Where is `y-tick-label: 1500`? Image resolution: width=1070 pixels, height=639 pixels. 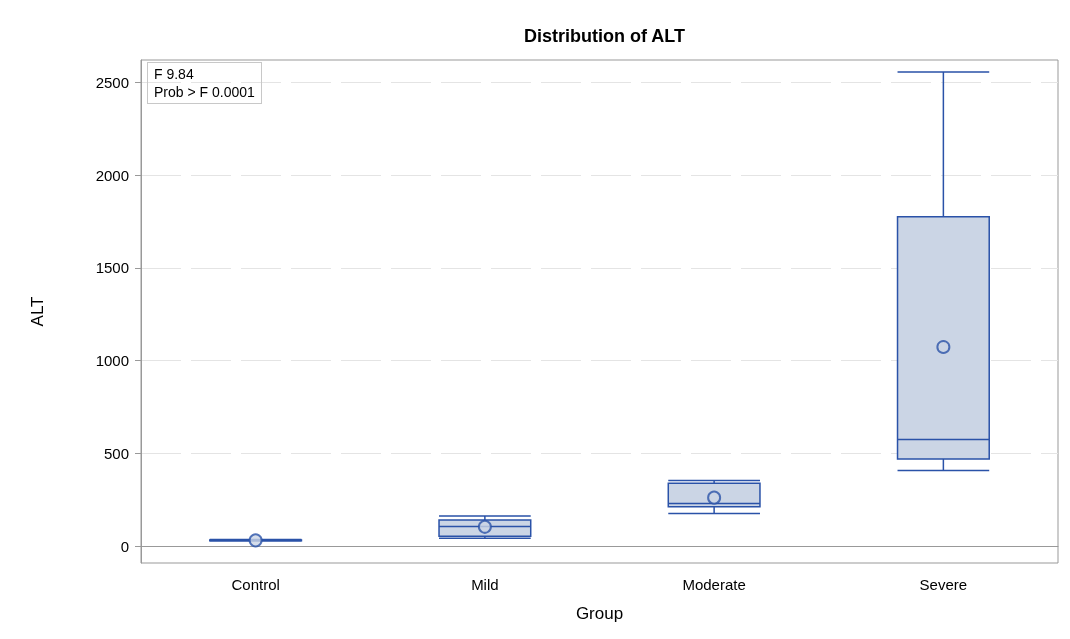 y-tick-label: 1500 is located at coordinates (112, 268).